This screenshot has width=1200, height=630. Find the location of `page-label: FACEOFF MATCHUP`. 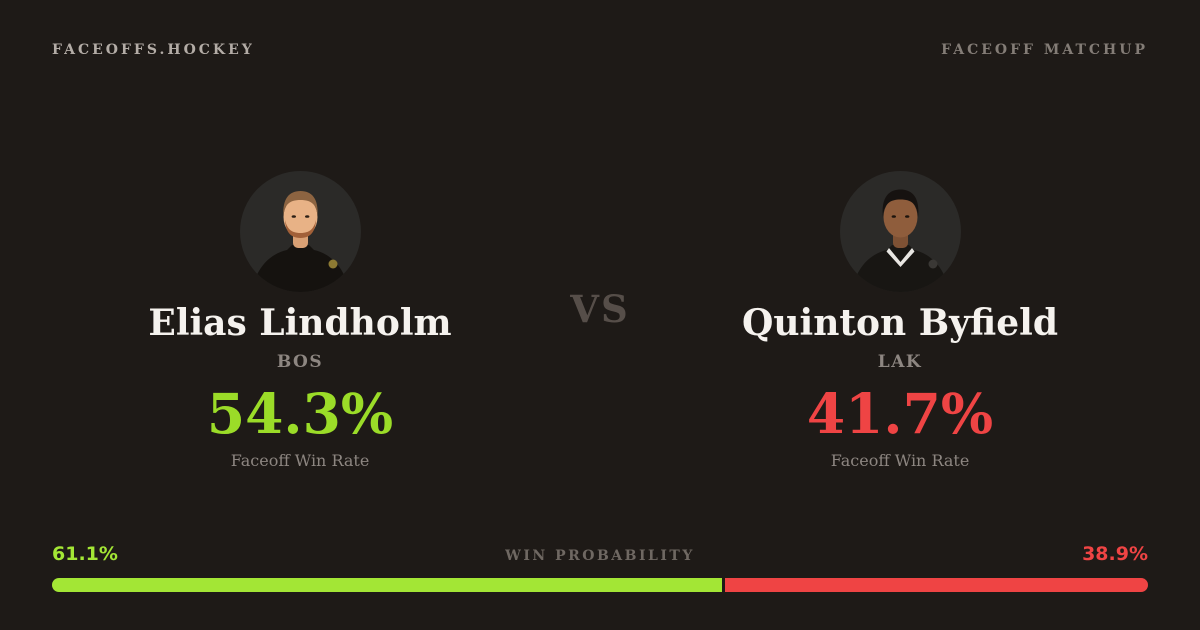

page-label: FACEOFF MATCHUP is located at coordinates (1044, 50).